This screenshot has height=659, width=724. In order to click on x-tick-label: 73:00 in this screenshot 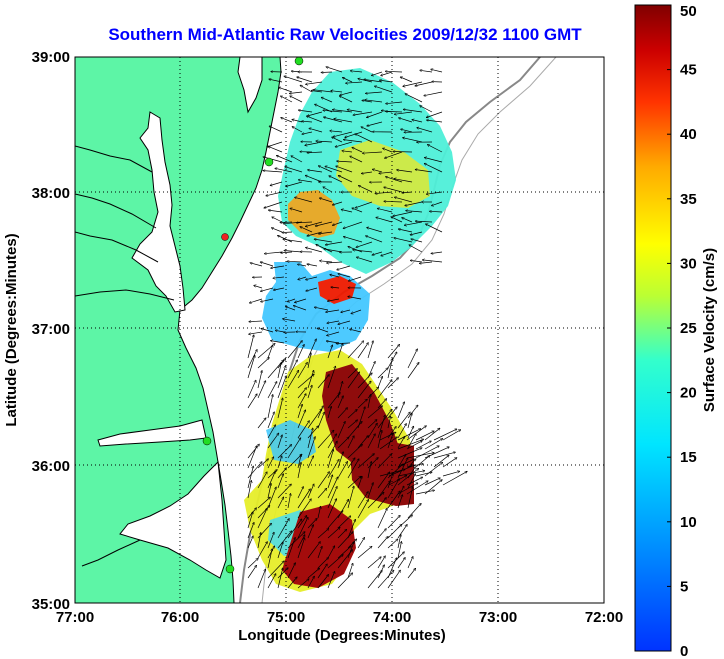, I will do `click(498, 617)`.